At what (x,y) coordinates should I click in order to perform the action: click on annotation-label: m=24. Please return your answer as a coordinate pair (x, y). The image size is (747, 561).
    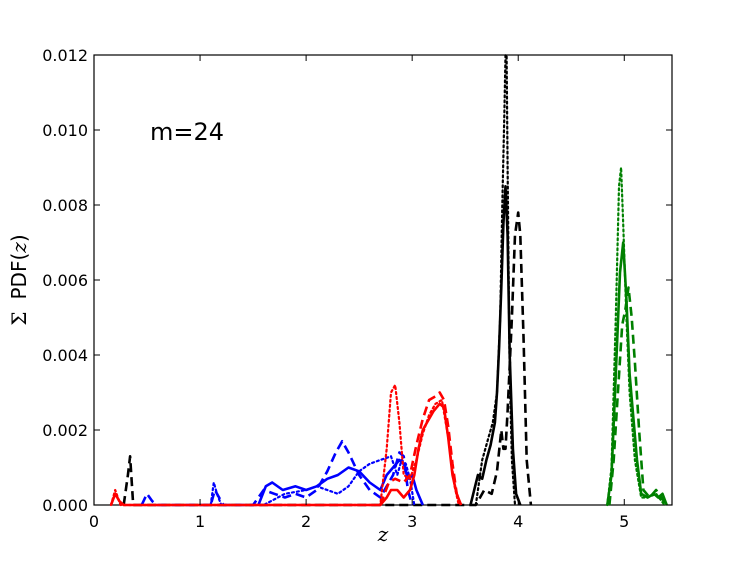
    Looking at the image, I should click on (187, 132).